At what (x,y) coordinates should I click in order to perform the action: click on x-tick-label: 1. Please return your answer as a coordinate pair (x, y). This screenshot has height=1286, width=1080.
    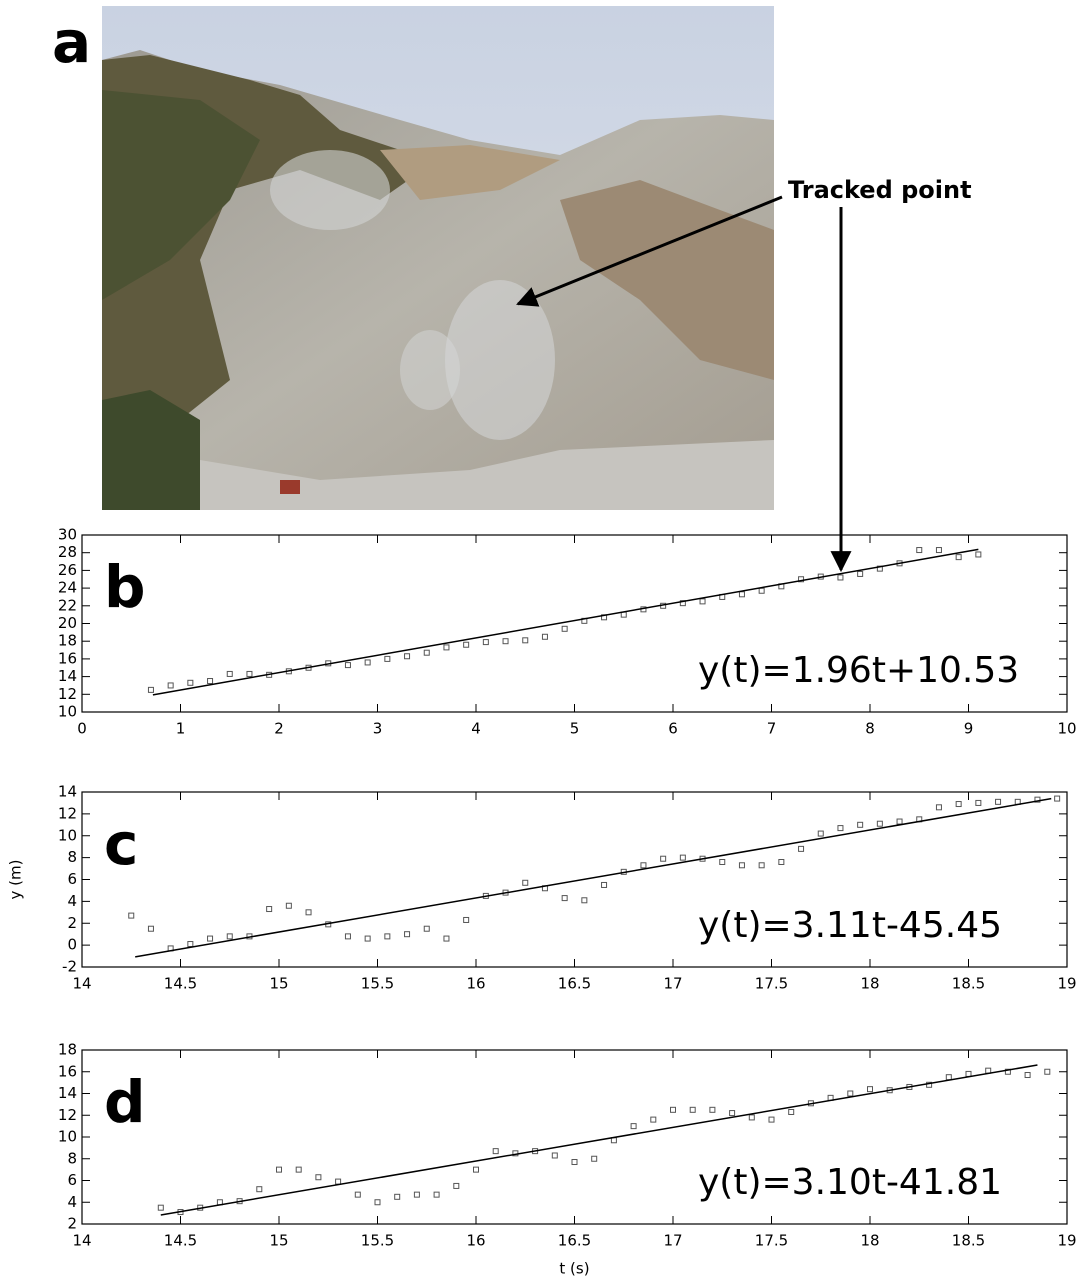
    Looking at the image, I should click on (181, 729).